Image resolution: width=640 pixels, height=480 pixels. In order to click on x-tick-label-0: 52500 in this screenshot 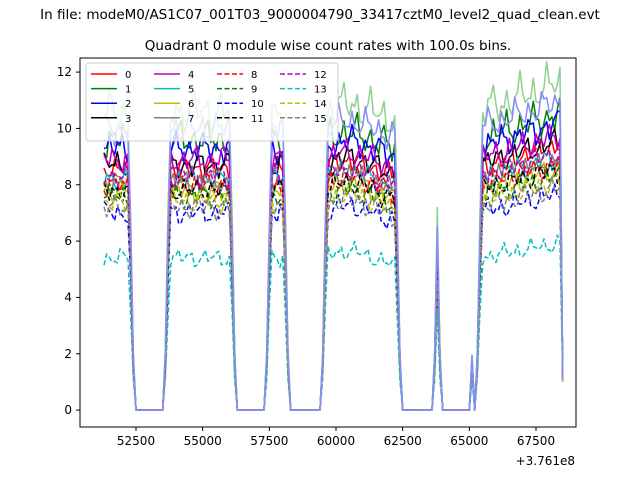, I will do `click(136, 441)`.